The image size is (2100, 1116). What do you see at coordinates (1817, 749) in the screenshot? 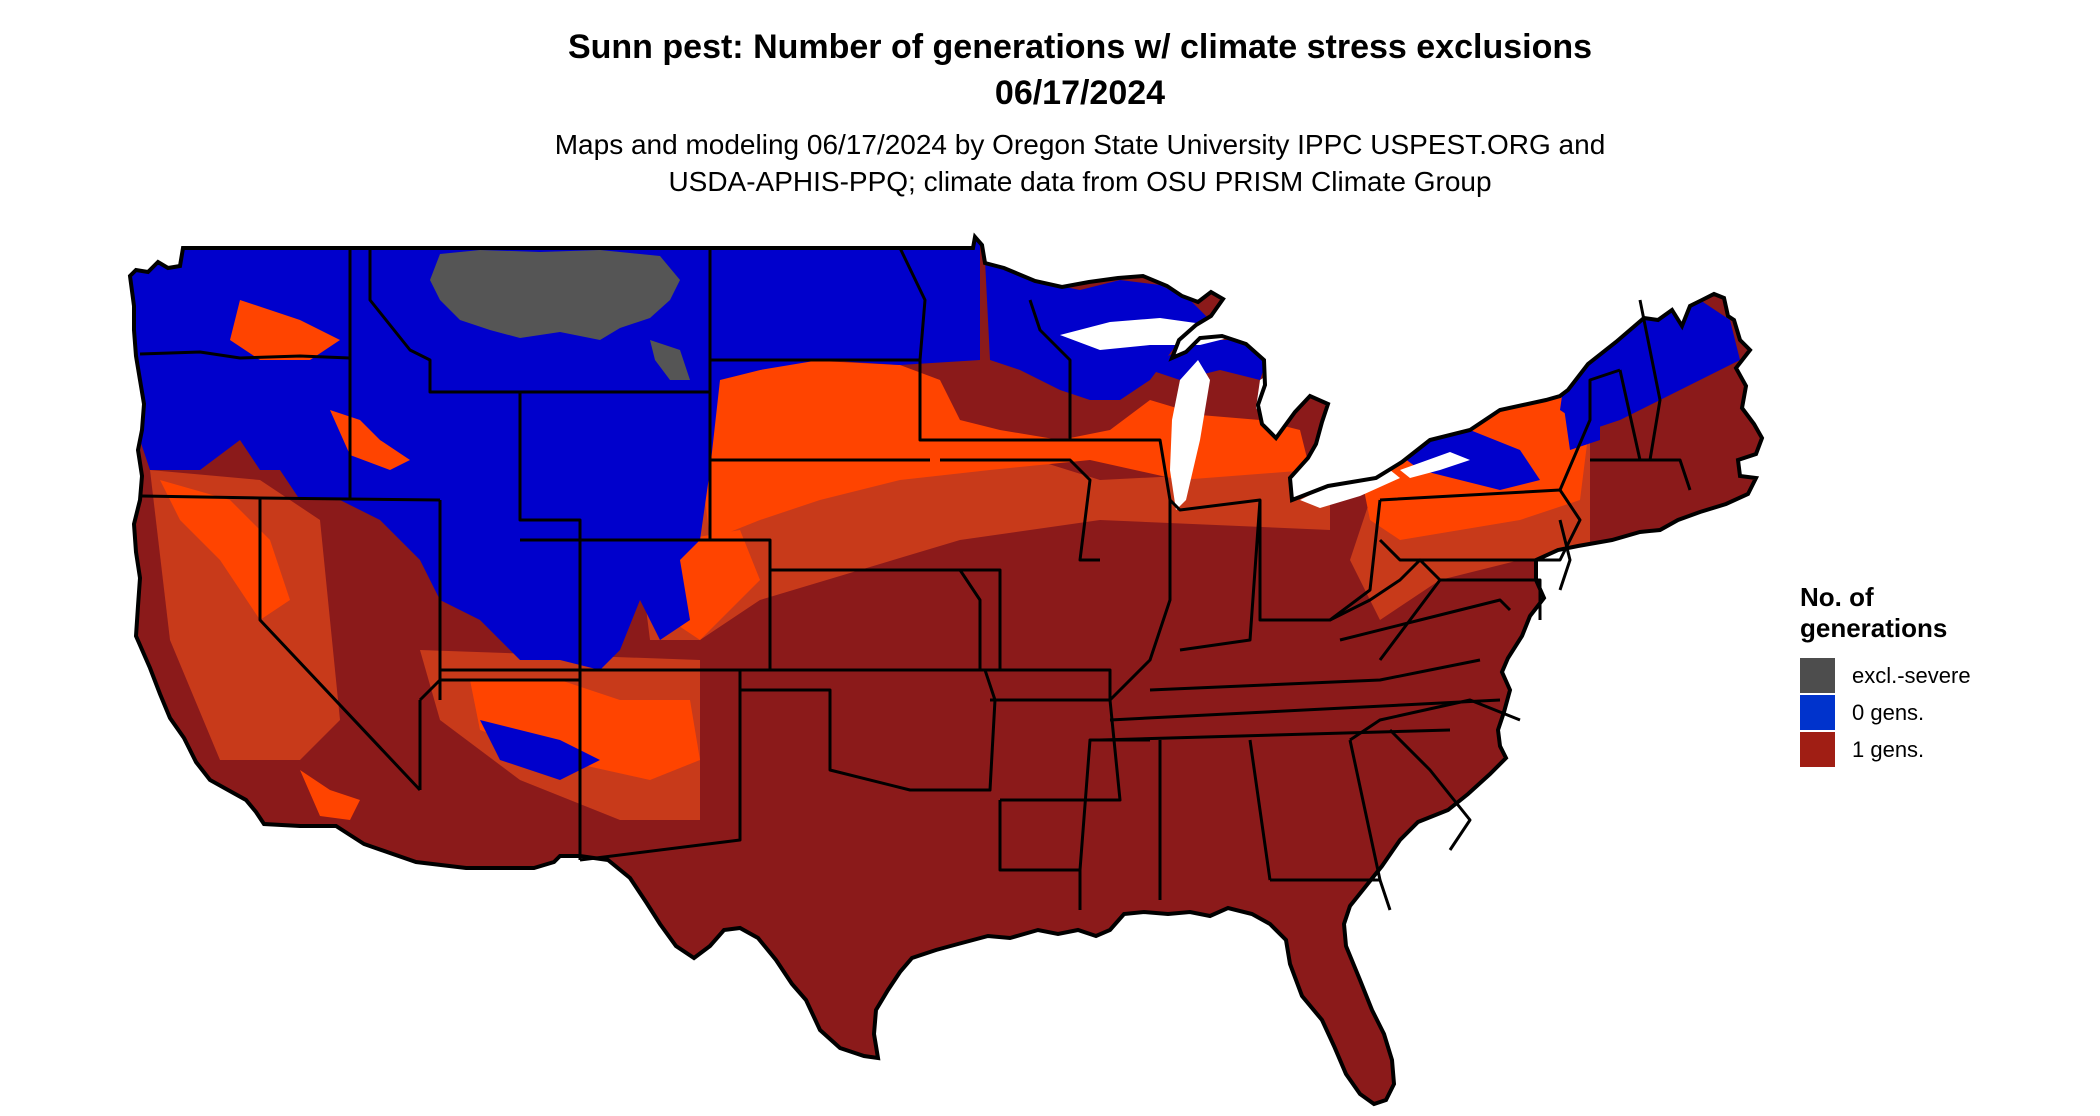
I see `legend-swatch-1-gens` at bounding box center [1817, 749].